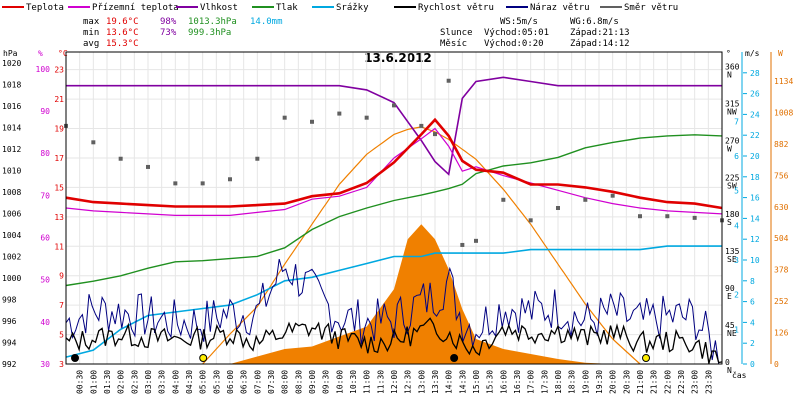 The width and height of the screenshot is (800, 400). I want to click on y-tick-pct: 60, so click(45, 238).